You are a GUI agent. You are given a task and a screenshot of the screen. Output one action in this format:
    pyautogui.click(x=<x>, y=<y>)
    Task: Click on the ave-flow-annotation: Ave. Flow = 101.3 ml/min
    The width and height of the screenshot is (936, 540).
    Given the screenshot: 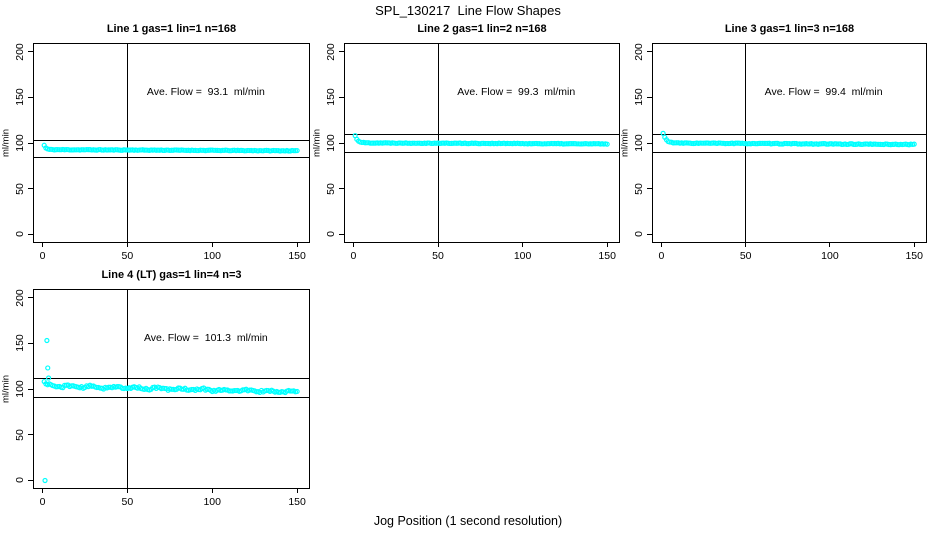 What is the action you would take?
    pyautogui.click(x=205, y=338)
    